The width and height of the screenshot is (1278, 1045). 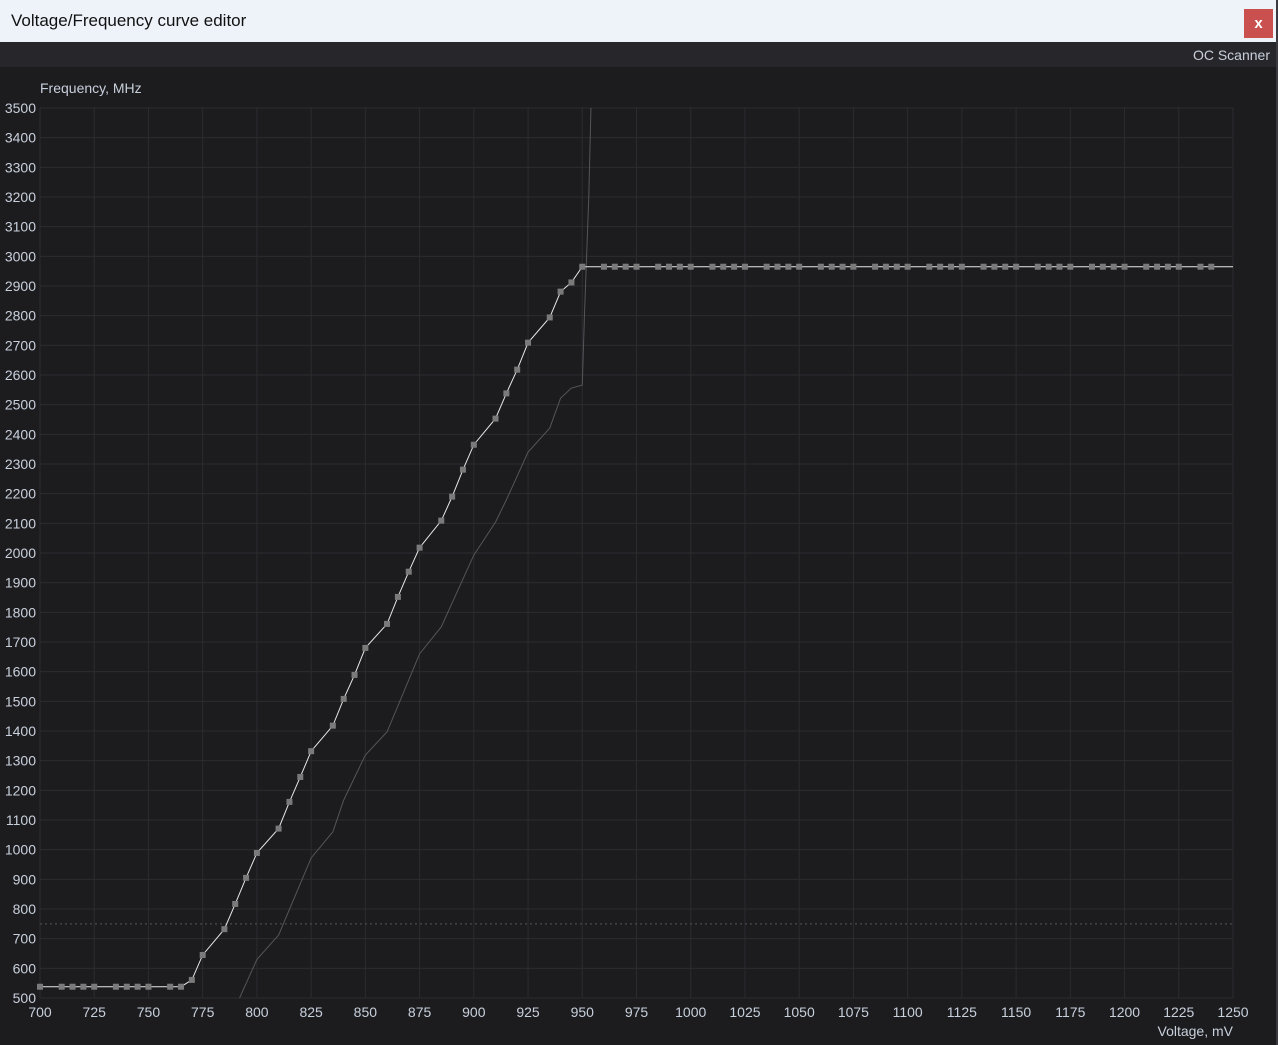 I want to click on x-tick-label: 1125, so click(x=962, y=1012).